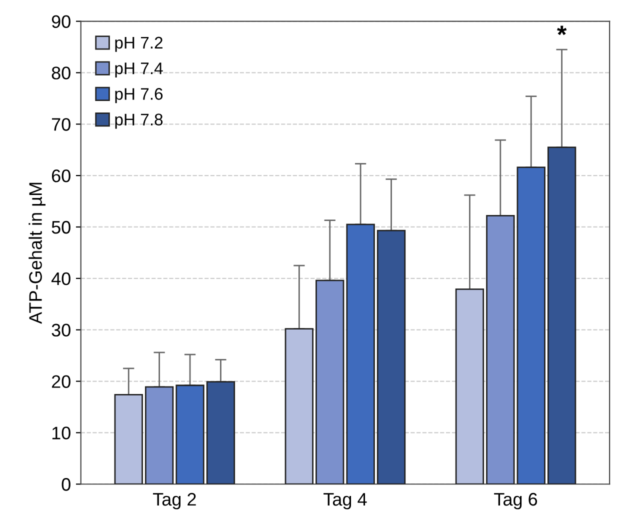  Describe the element at coordinates (139, 70) in the screenshot. I see `legend-label: pH 7.4` at that location.